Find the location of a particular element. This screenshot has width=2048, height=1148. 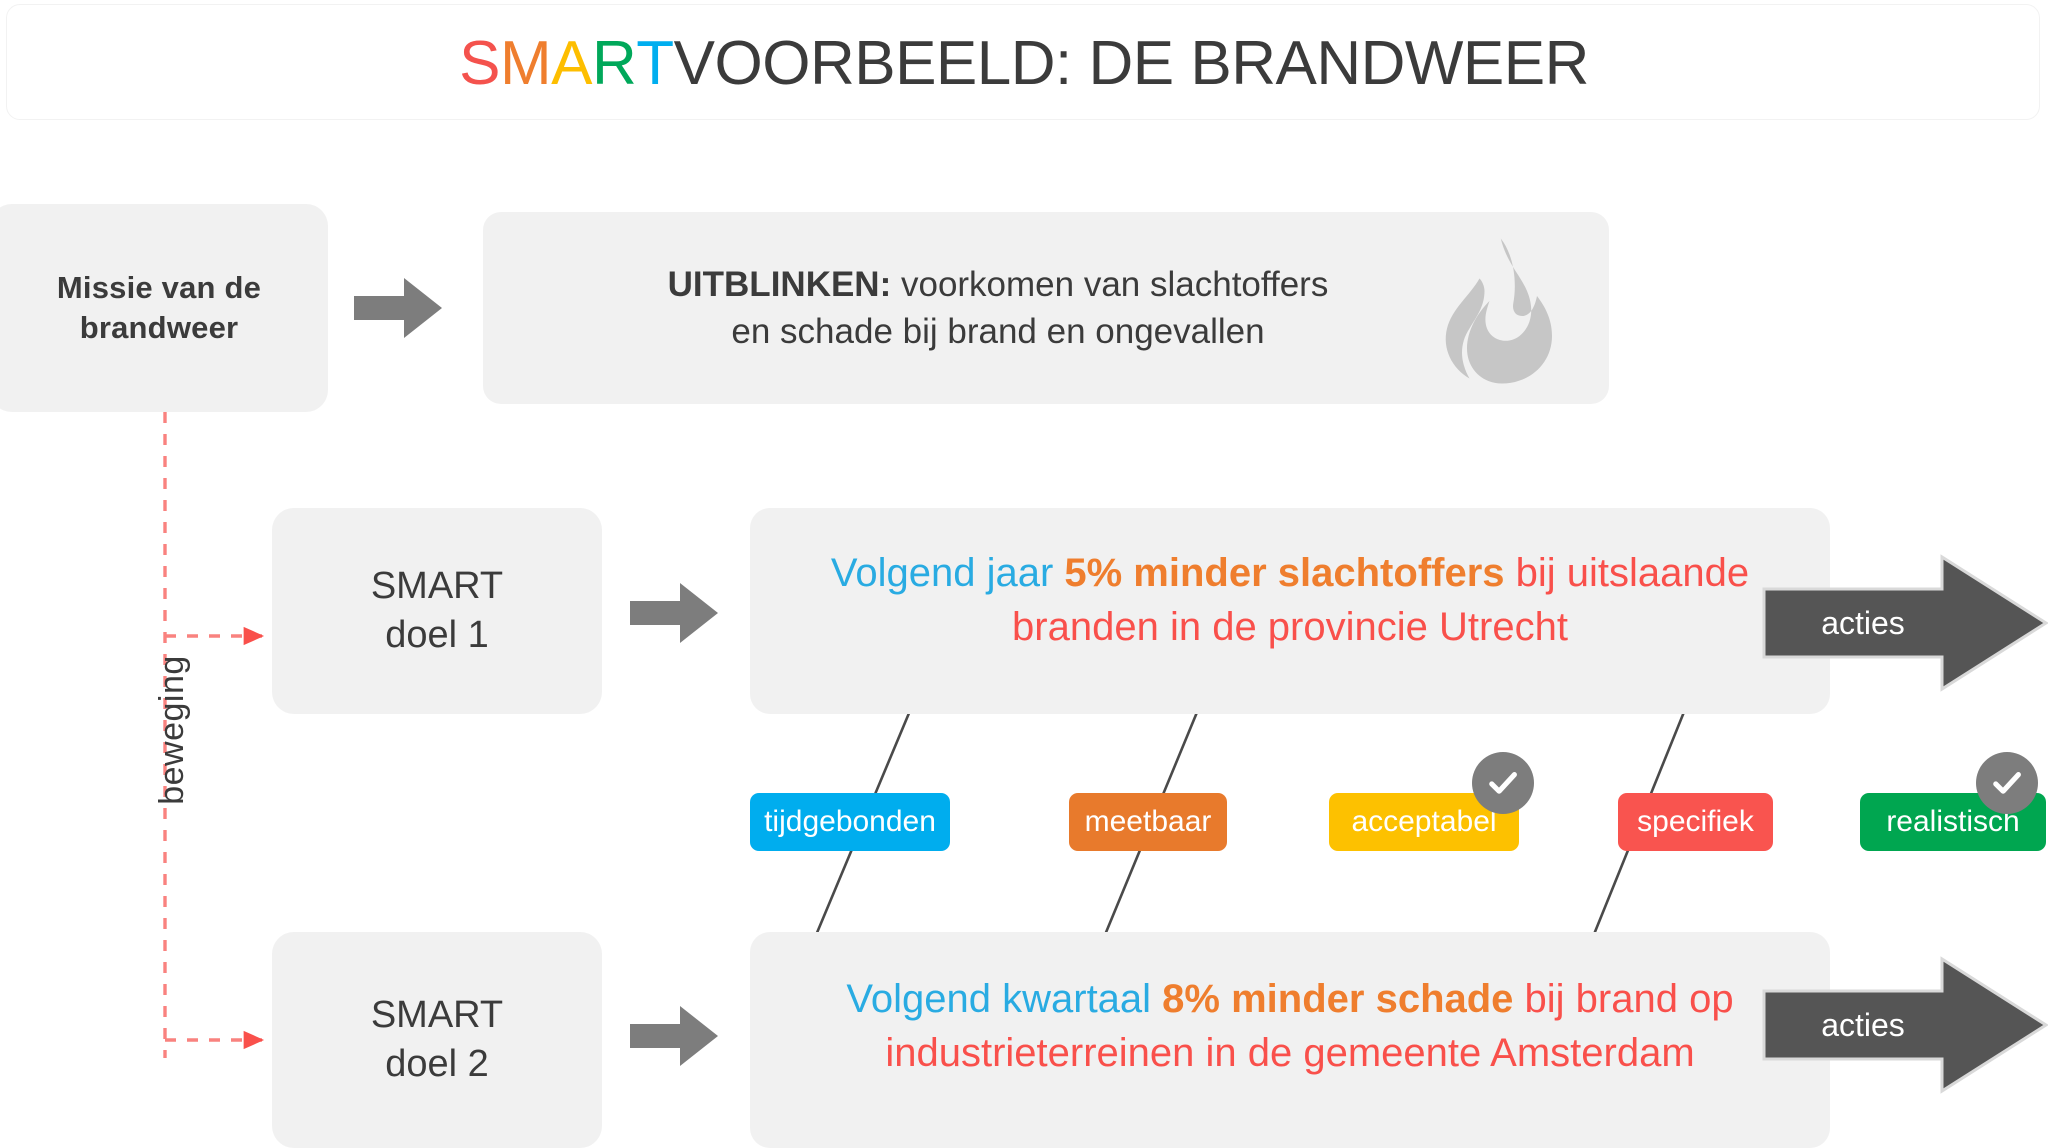

smart-letter-s: S is located at coordinates (479, 63).